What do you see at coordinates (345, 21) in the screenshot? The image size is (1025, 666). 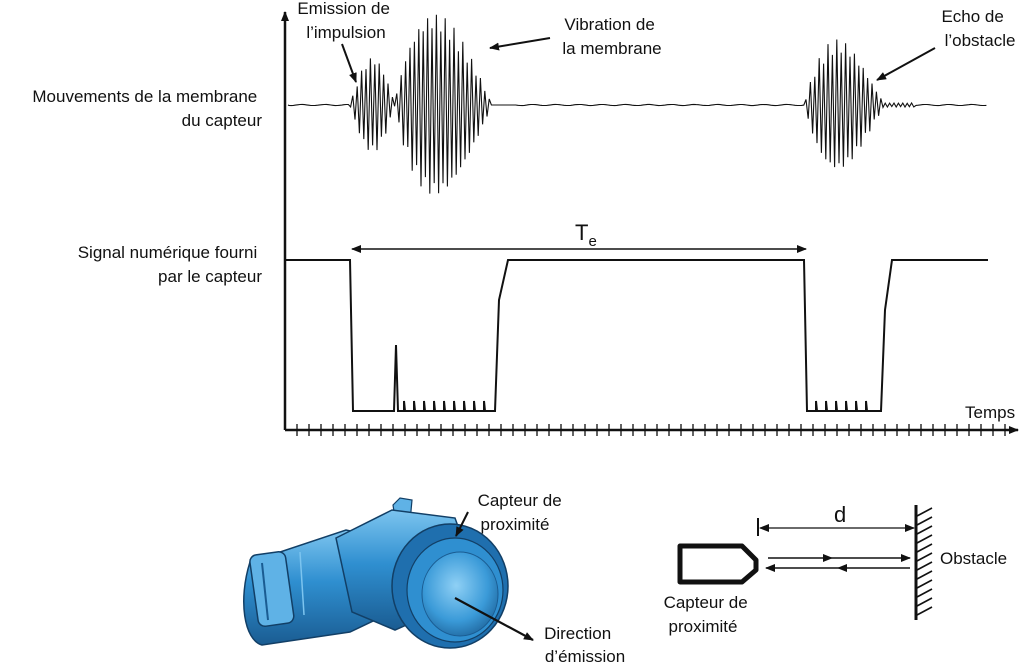 I see `emission-annotation: Emission de l’impulsion` at bounding box center [345, 21].